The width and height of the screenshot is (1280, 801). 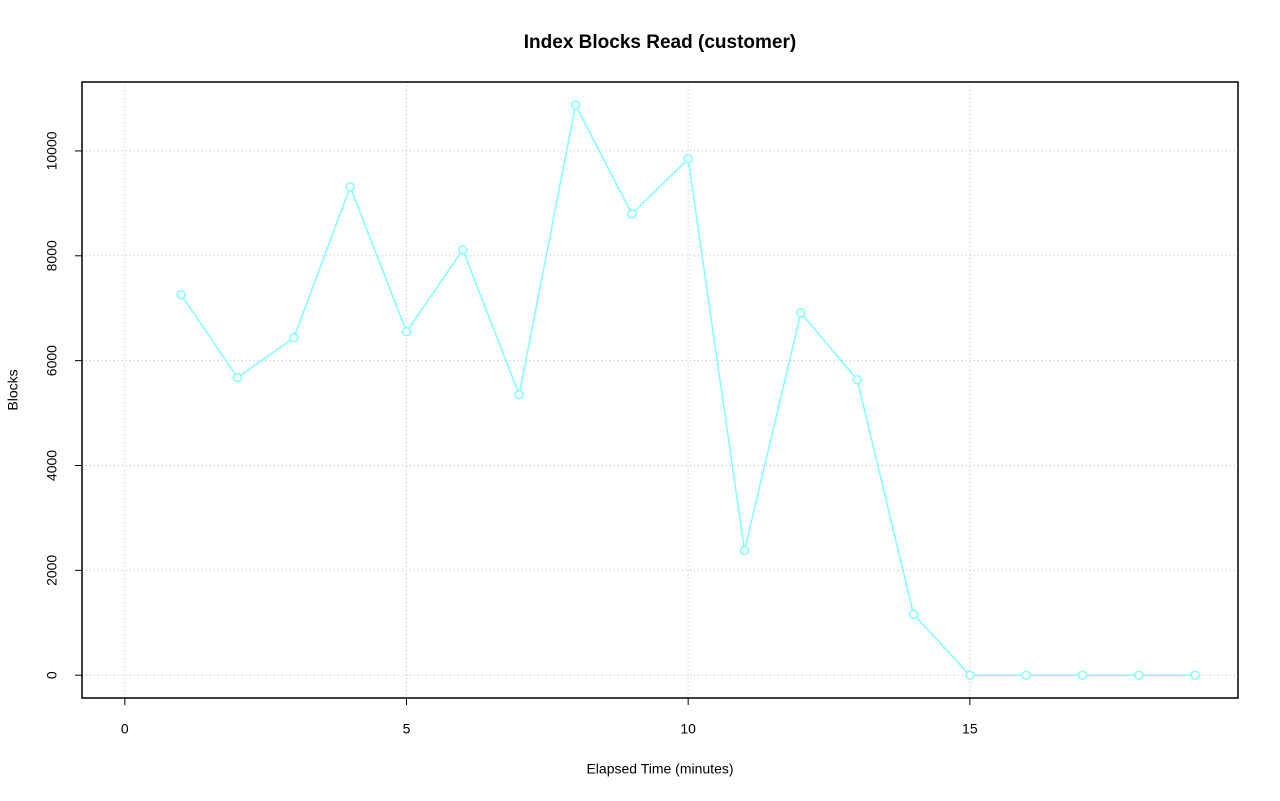 What do you see at coordinates (52, 465) in the screenshot?
I see `y-tick-label: 4000` at bounding box center [52, 465].